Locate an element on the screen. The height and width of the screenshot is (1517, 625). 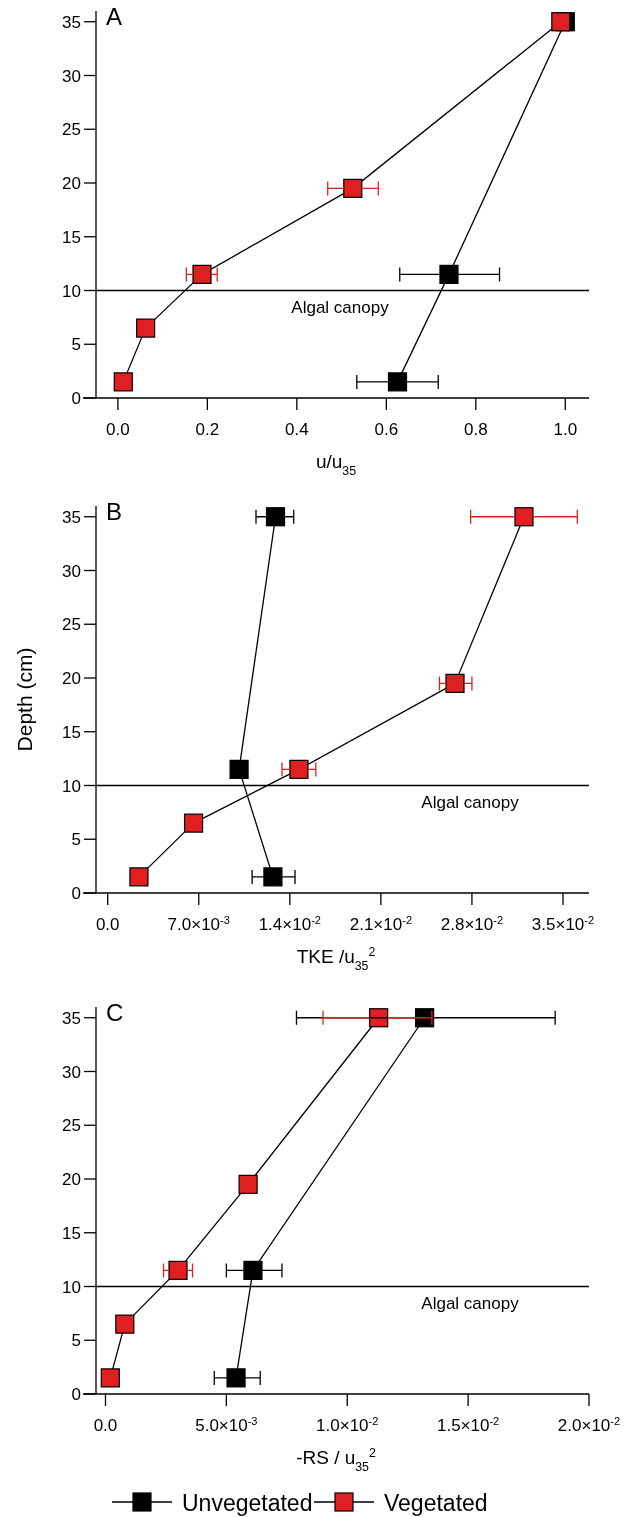
chart-title: B is located at coordinates (114, 511).